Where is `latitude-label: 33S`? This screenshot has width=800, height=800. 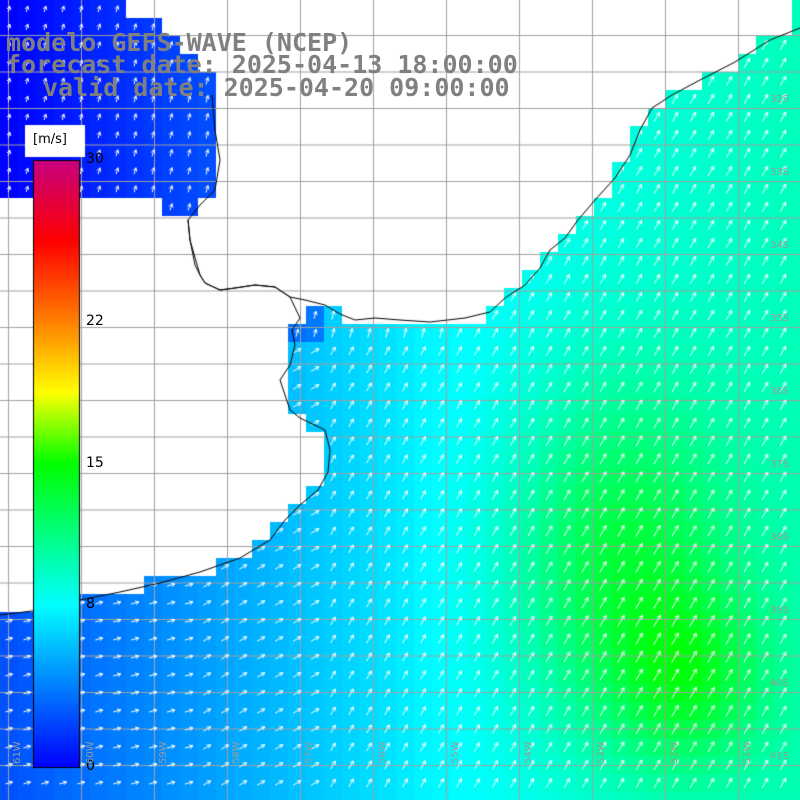 latitude-label: 33S is located at coordinates (780, 172).